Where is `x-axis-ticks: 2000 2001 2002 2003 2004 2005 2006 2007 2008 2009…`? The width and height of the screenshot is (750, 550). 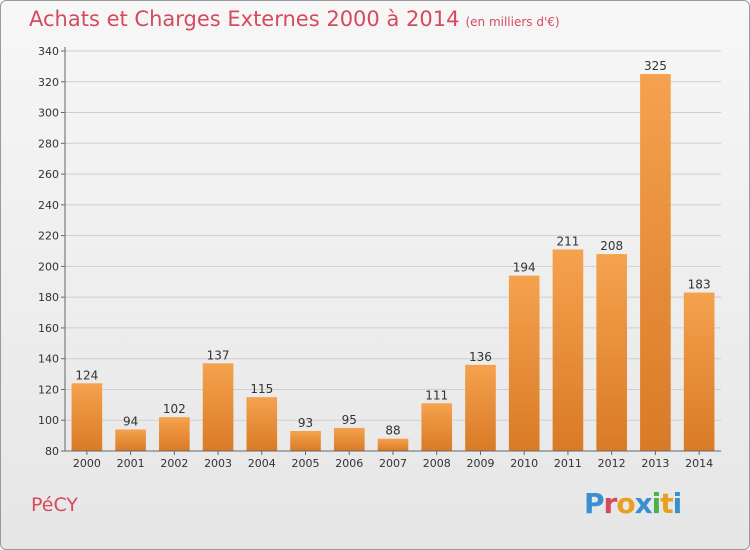 x-axis-ticks: 2000 2001 2002 2003 2004 2005 2006 2007 2008 2009… is located at coordinates (393, 460).